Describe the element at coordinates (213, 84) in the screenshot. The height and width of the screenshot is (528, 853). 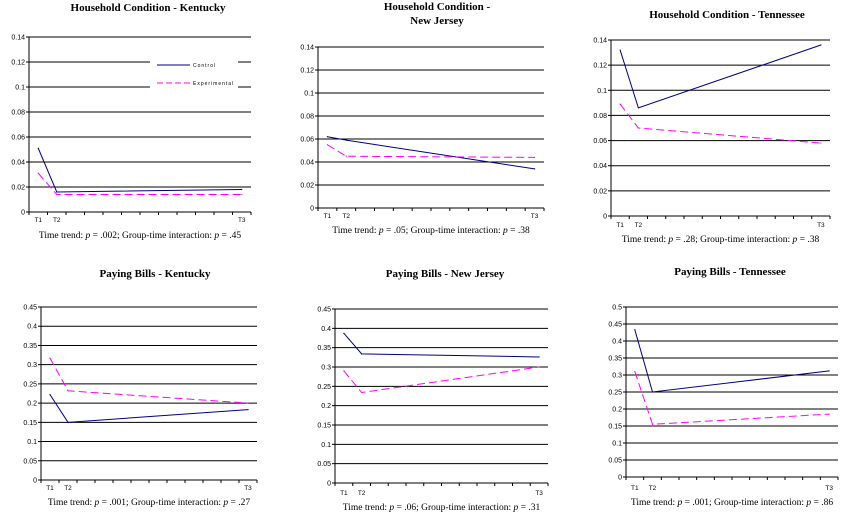
I see `legend-label-experimental: Experimental` at that location.